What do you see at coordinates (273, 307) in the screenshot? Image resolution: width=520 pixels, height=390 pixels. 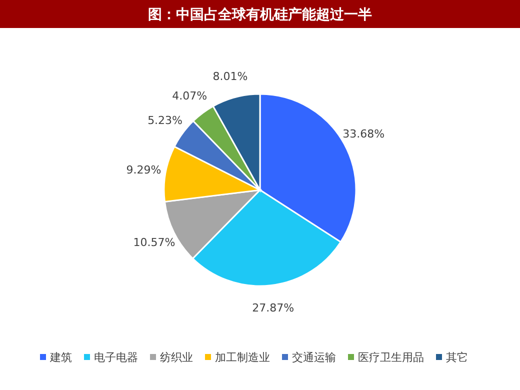 I see `data-label: 27.87%` at bounding box center [273, 307].